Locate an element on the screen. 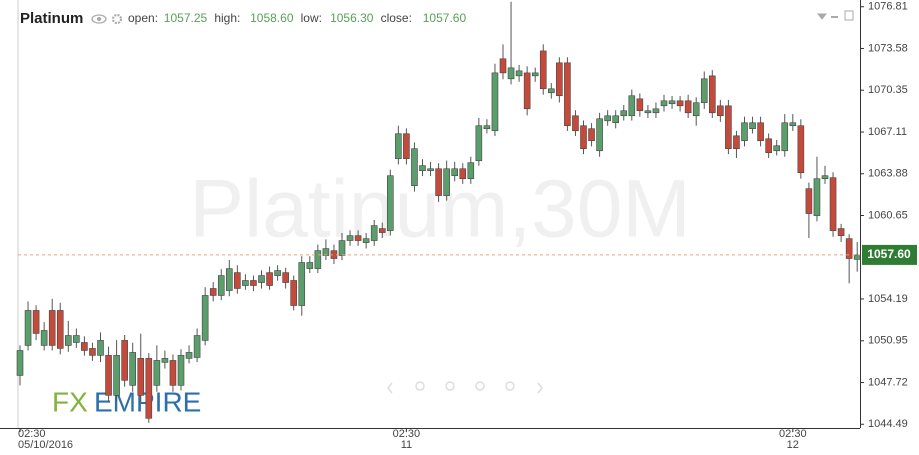 This screenshot has width=919, height=455. y-tick-label: 1063.88 is located at coordinates (888, 174).